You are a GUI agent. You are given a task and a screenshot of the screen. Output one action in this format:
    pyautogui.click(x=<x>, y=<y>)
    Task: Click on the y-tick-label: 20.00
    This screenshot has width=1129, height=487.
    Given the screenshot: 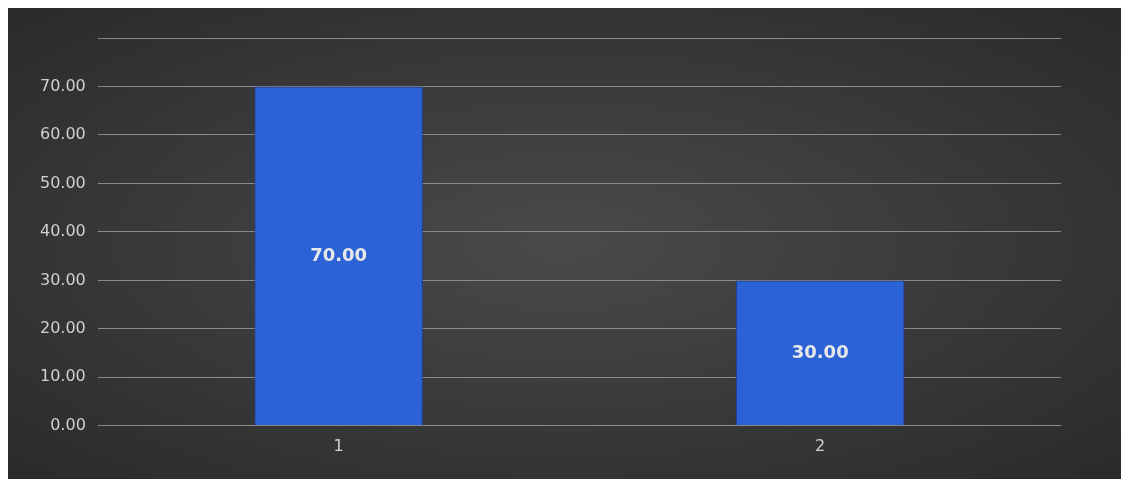 What is the action you would take?
    pyautogui.click(x=62, y=328)
    